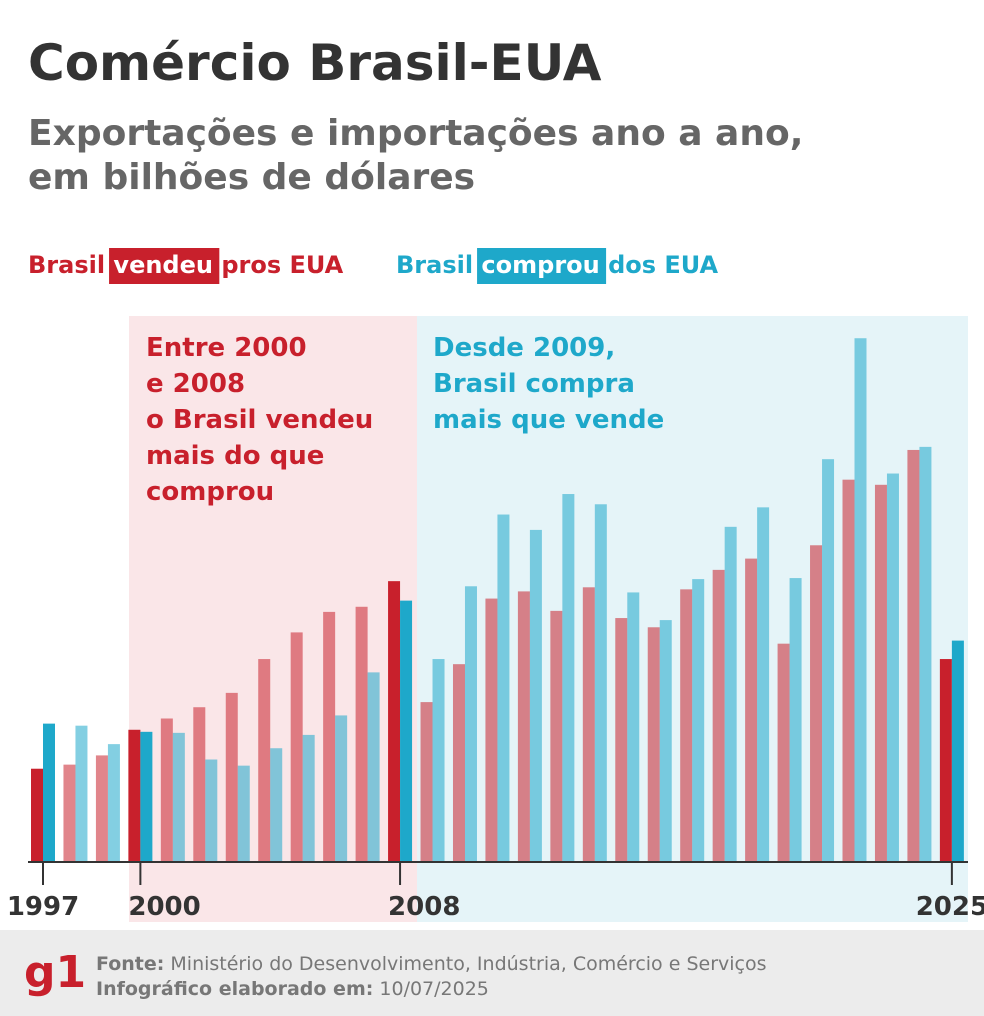  I want to click on subtitle: Exportações e importações ano a ano,, so click(415, 133).